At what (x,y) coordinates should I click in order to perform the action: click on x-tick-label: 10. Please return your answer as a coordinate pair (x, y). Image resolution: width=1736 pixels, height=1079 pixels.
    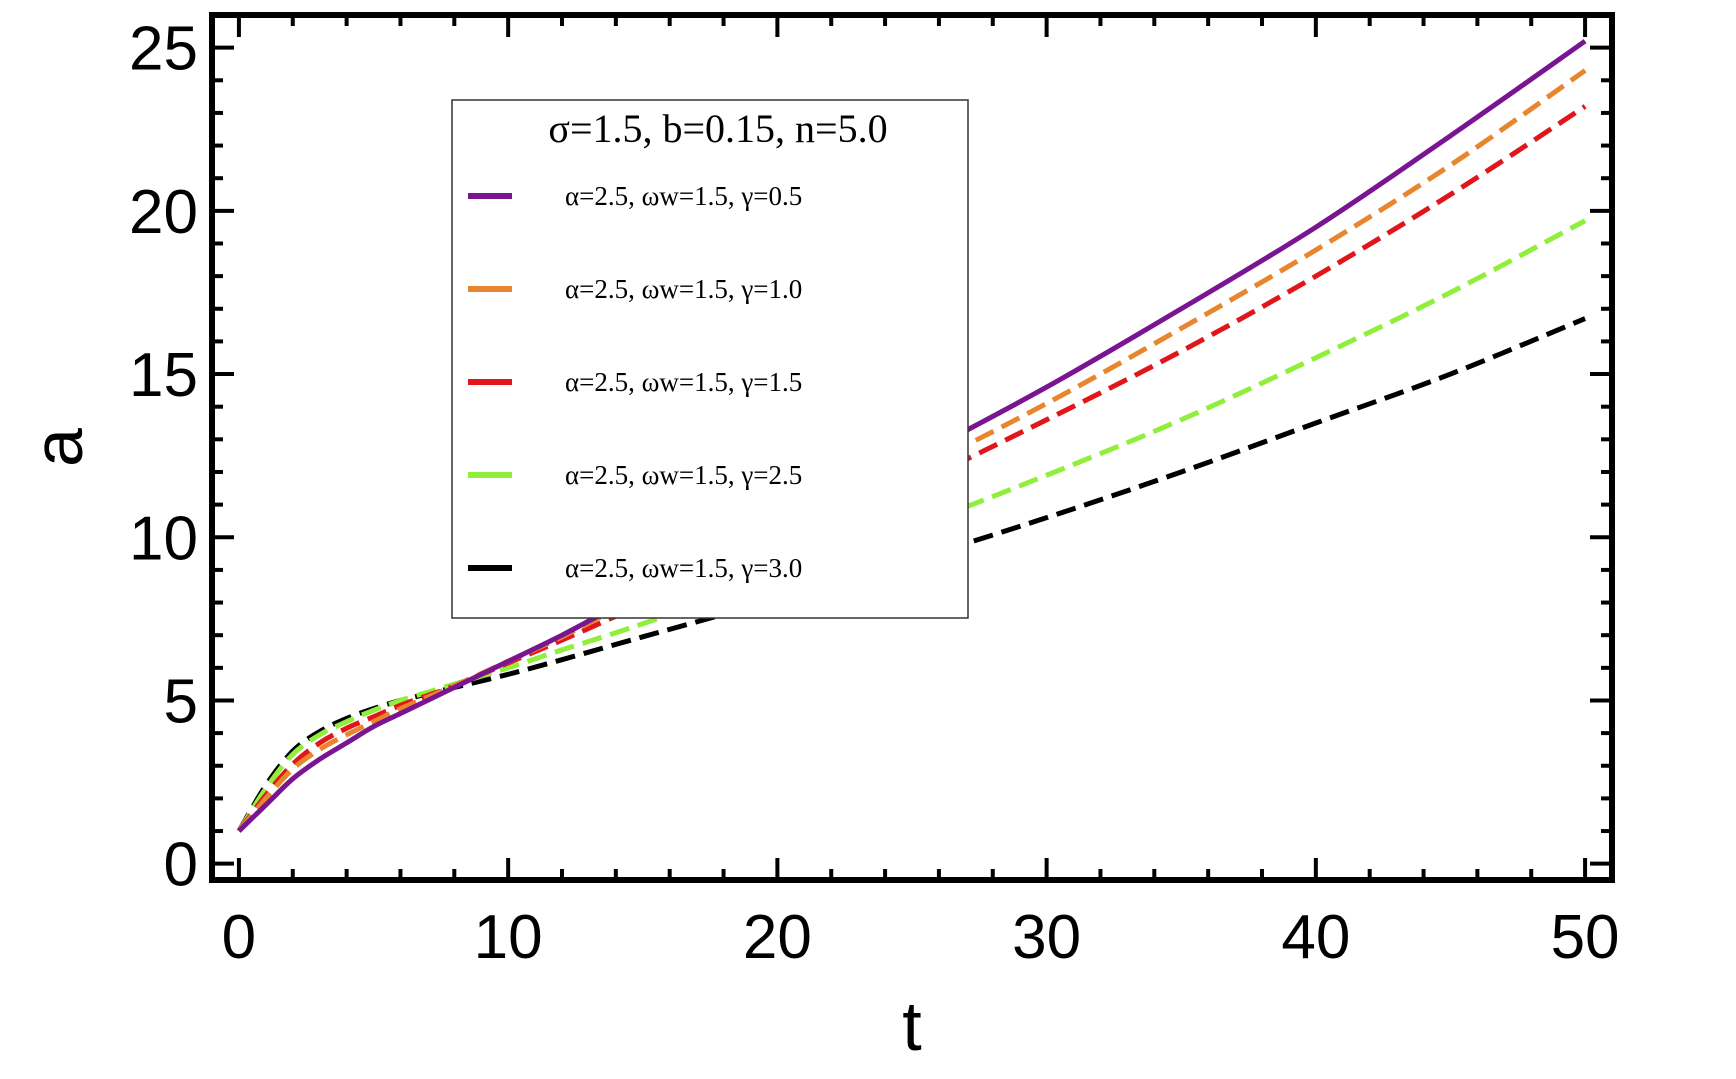
    Looking at the image, I should click on (508, 937).